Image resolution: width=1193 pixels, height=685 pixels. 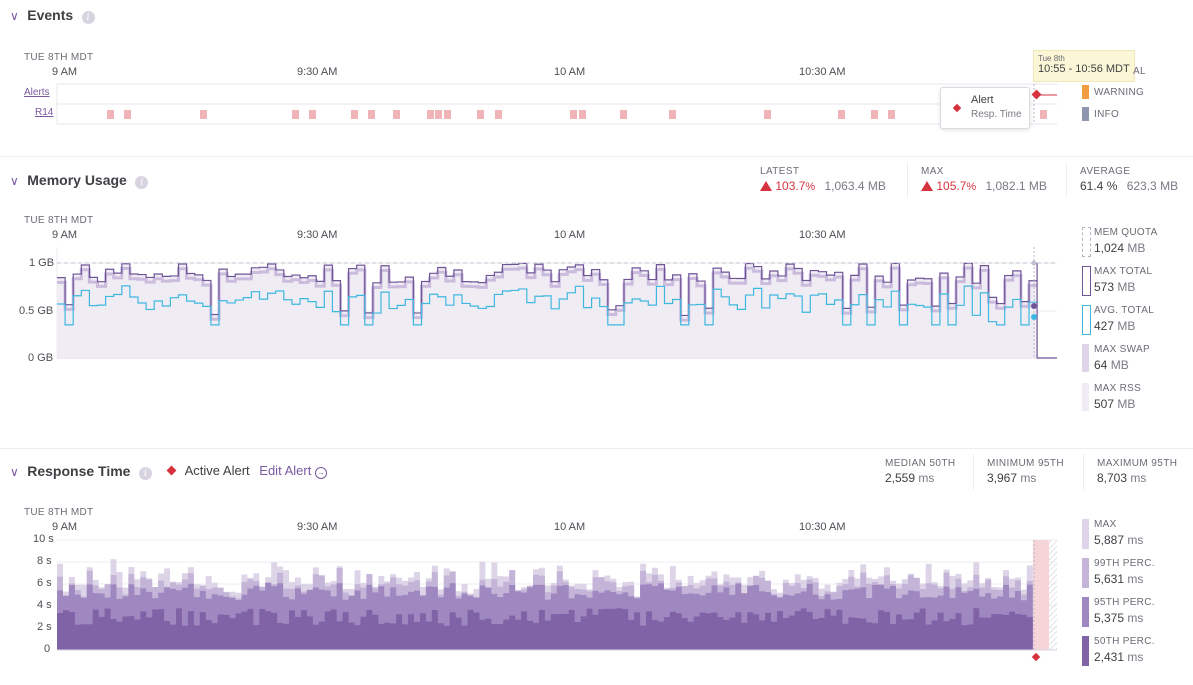 What do you see at coordinates (822, 72) in the screenshot?
I see `events-tick-1030am: 10:30 AM` at bounding box center [822, 72].